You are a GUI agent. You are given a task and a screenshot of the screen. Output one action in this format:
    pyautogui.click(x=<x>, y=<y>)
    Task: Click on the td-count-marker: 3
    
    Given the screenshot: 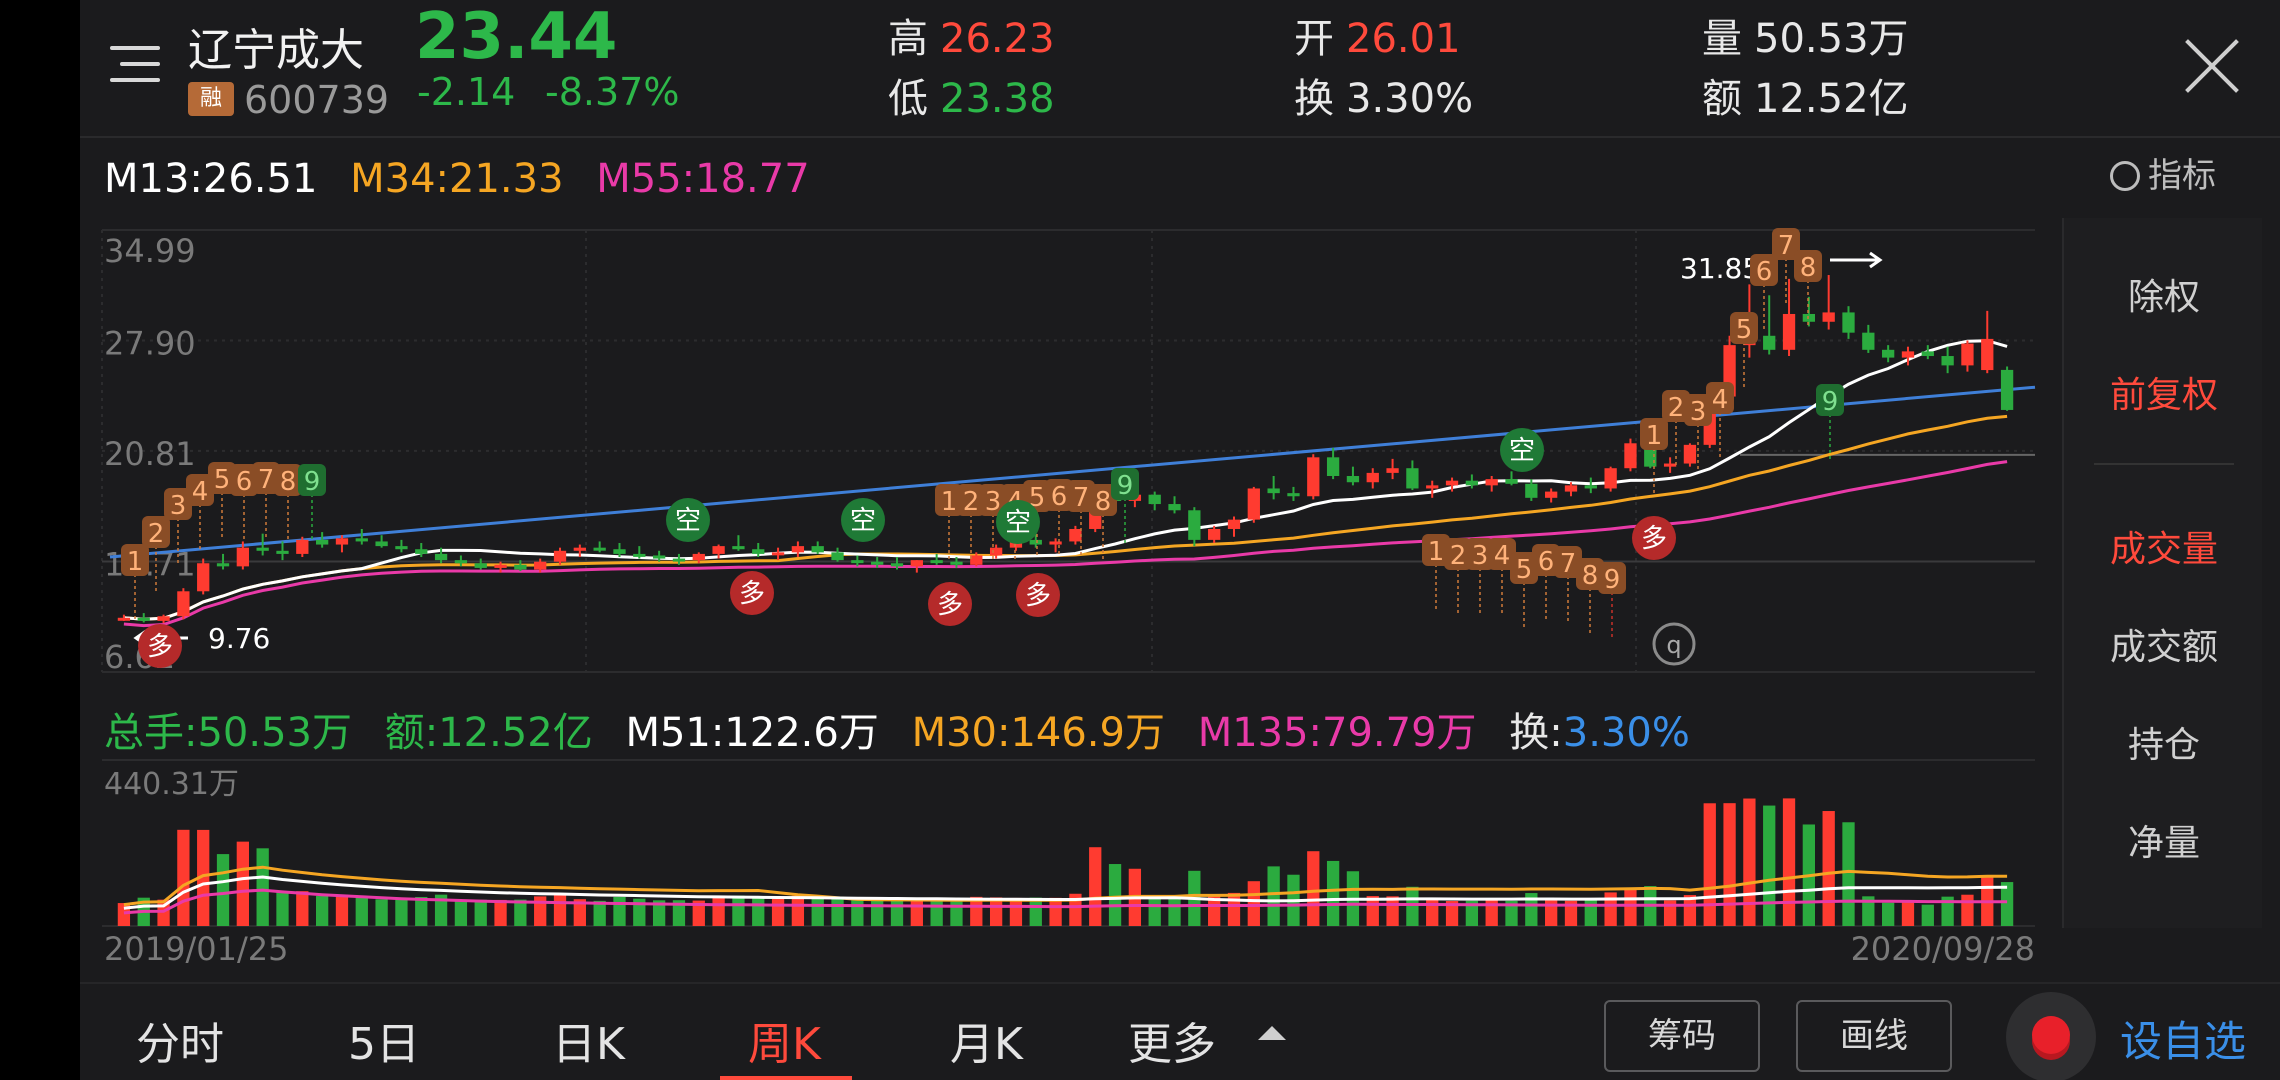 What is the action you would take?
    pyautogui.click(x=993, y=502)
    